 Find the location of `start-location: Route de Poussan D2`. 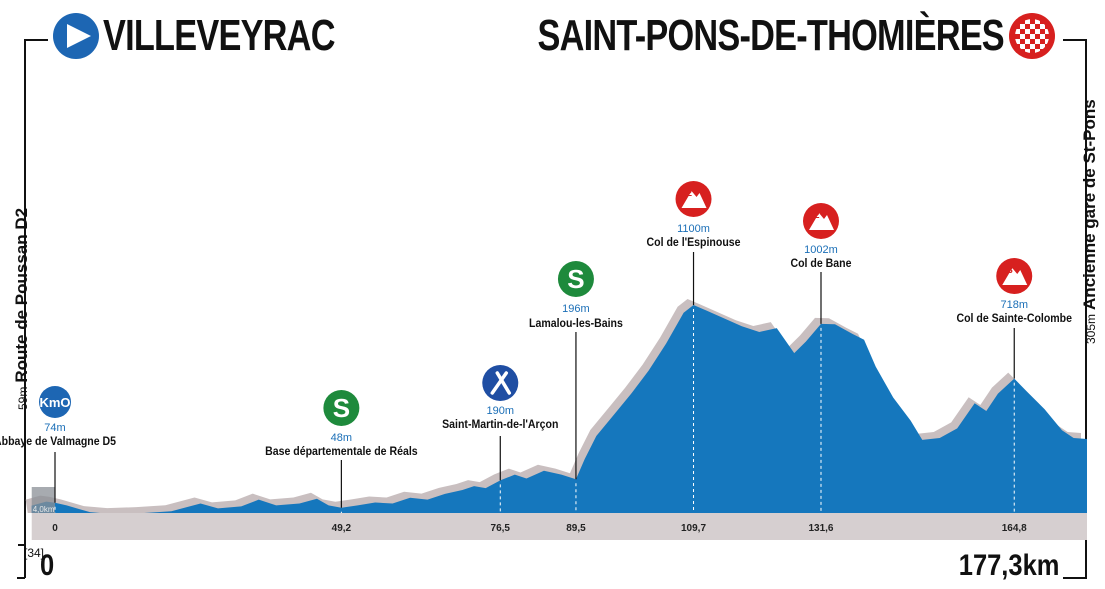

start-location: Route de Poussan D2 is located at coordinates (21, 295).